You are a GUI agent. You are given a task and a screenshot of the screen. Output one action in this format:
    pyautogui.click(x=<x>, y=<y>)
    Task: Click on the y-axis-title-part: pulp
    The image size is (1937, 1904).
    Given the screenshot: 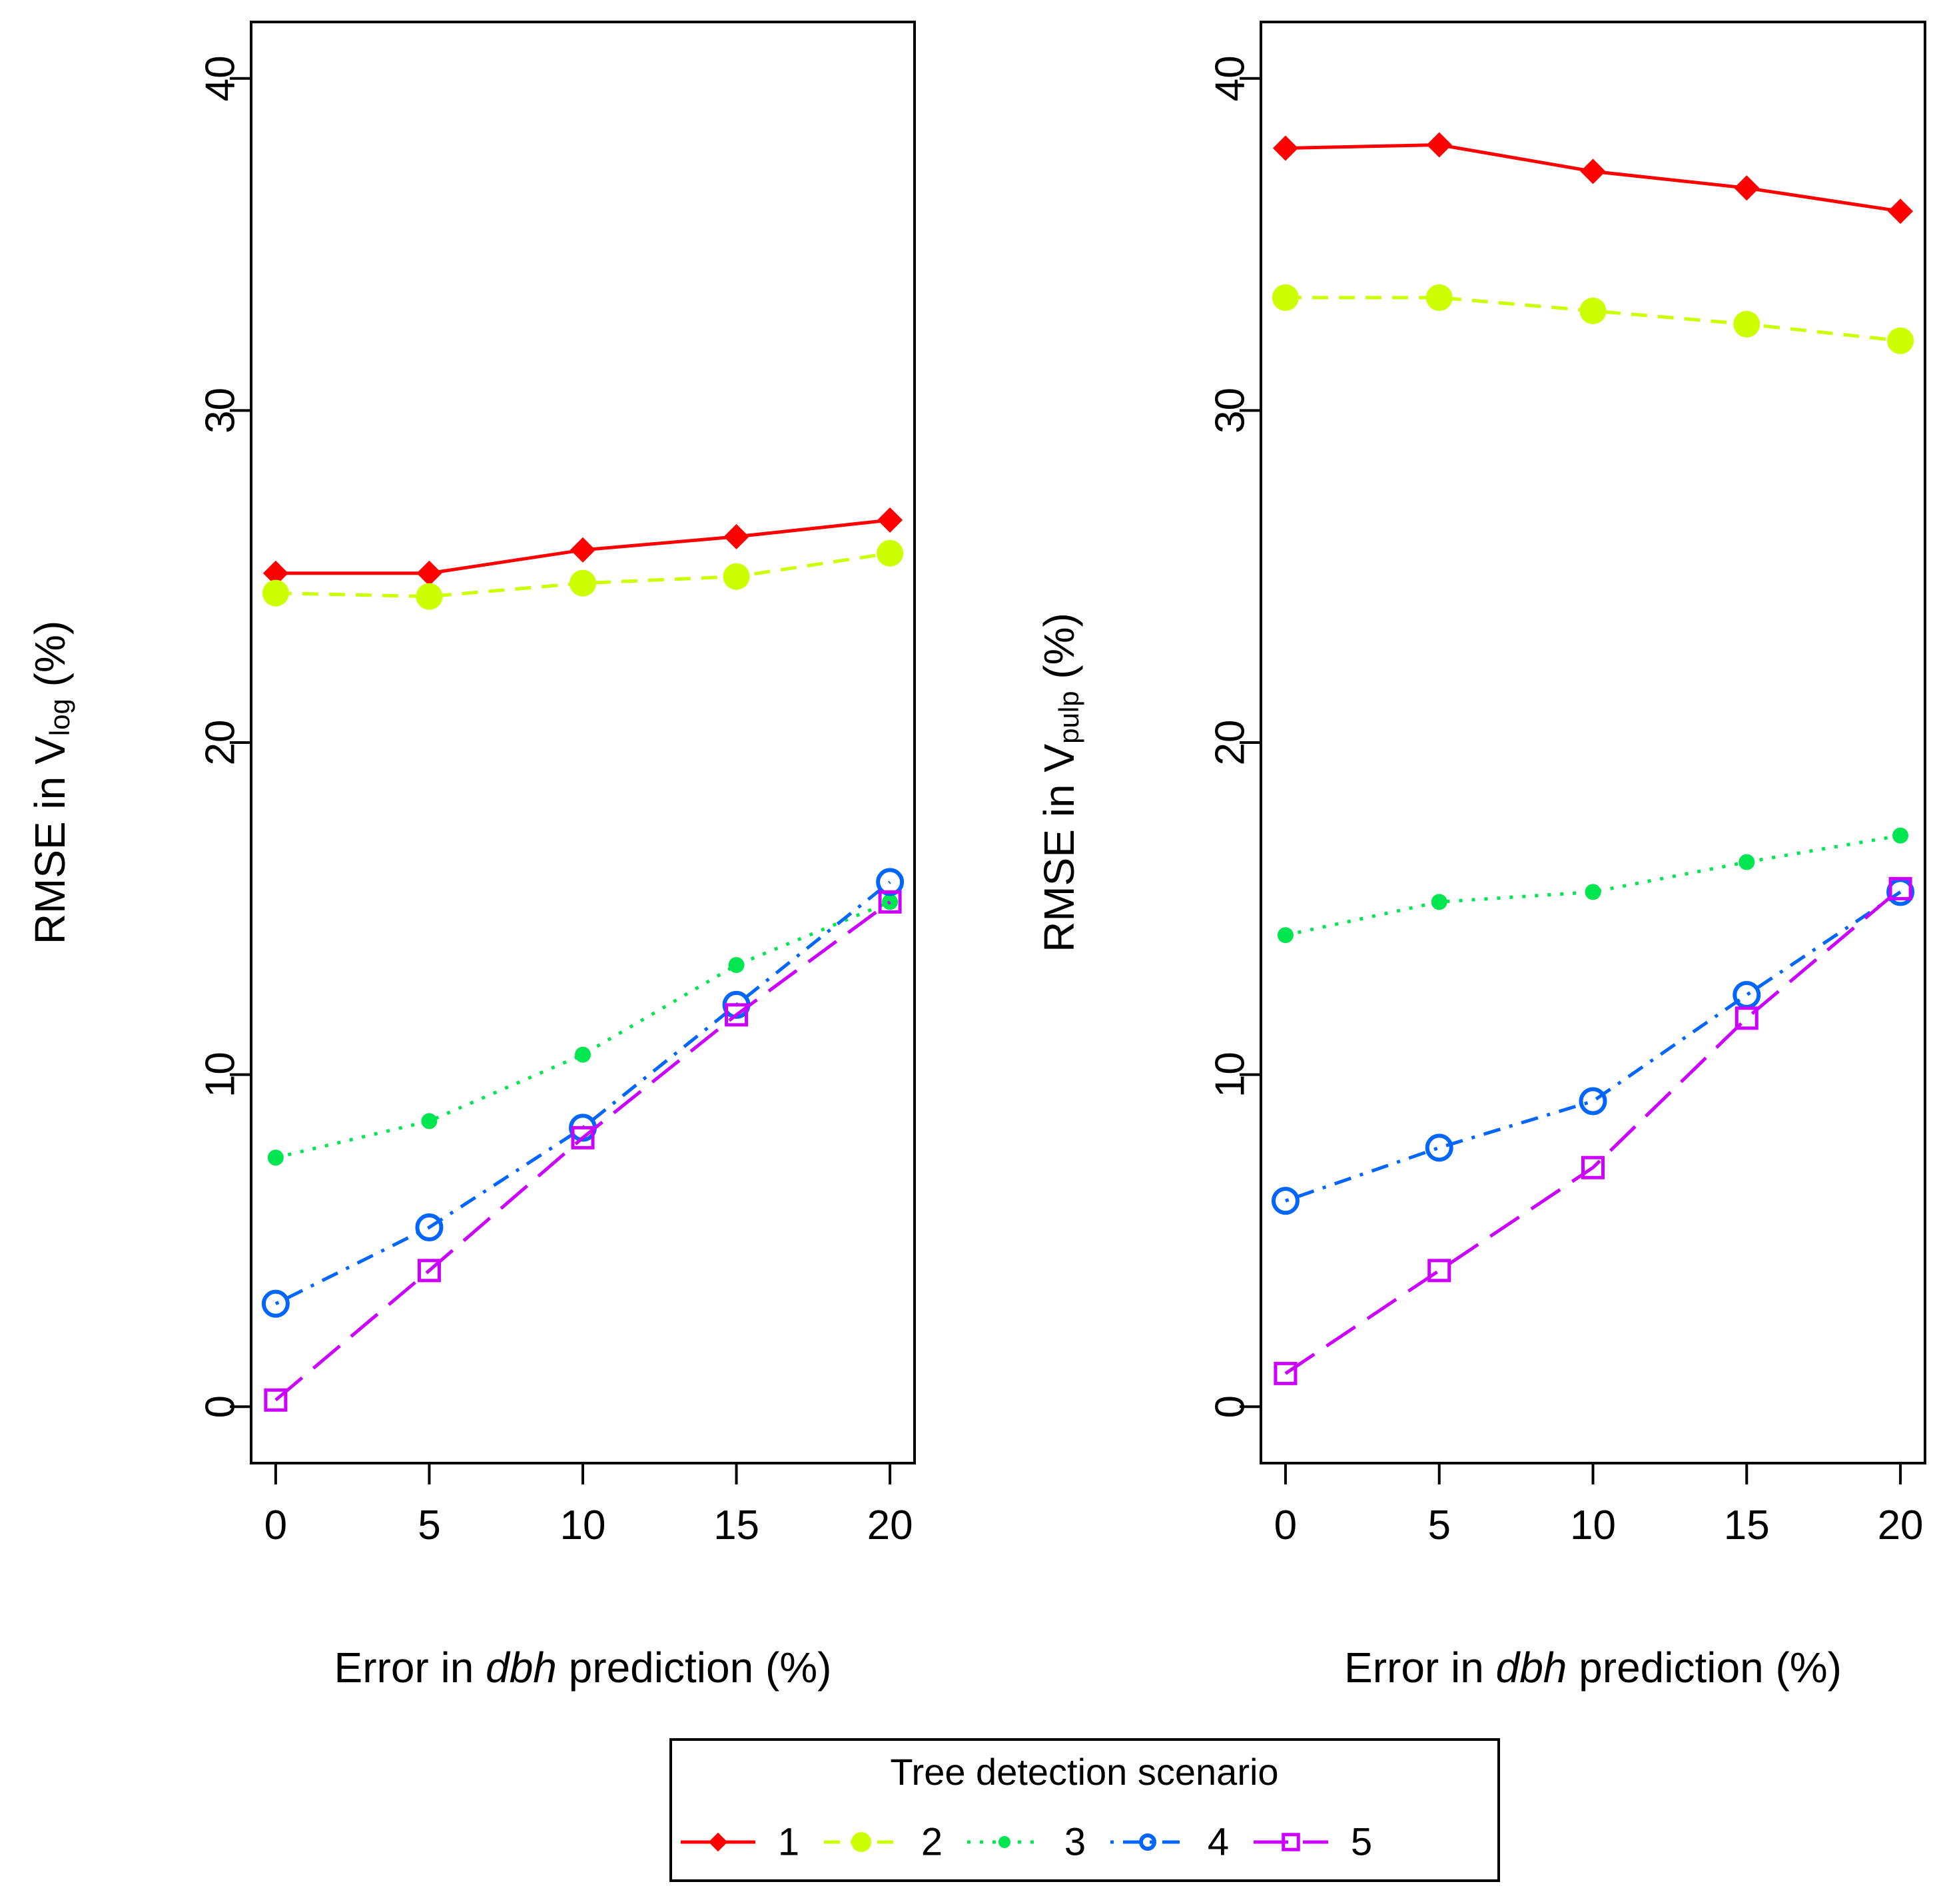 What is the action you would take?
    pyautogui.click(x=1068, y=717)
    